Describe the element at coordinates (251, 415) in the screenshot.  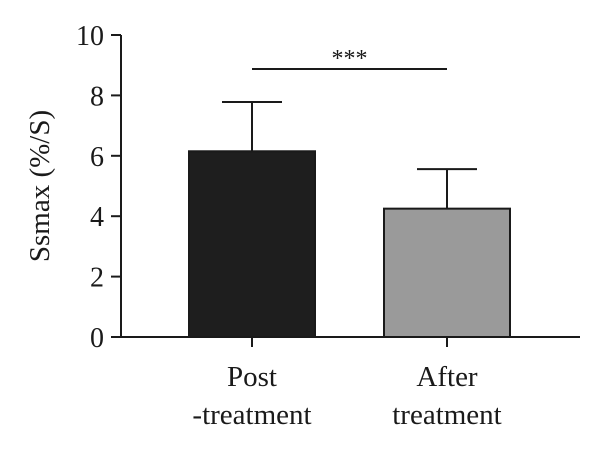
I see `x-category-label-line2: -treatment` at that location.